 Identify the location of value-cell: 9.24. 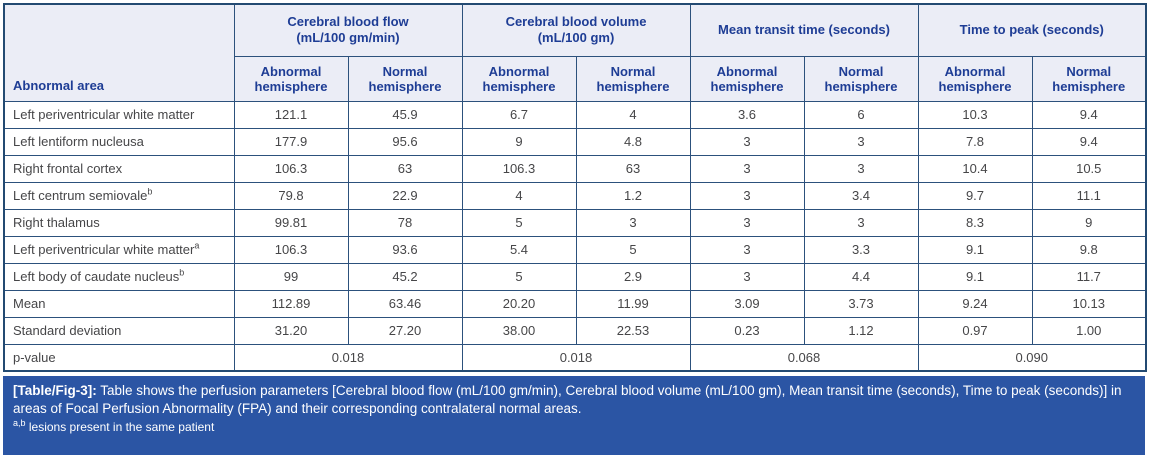
(975, 303).